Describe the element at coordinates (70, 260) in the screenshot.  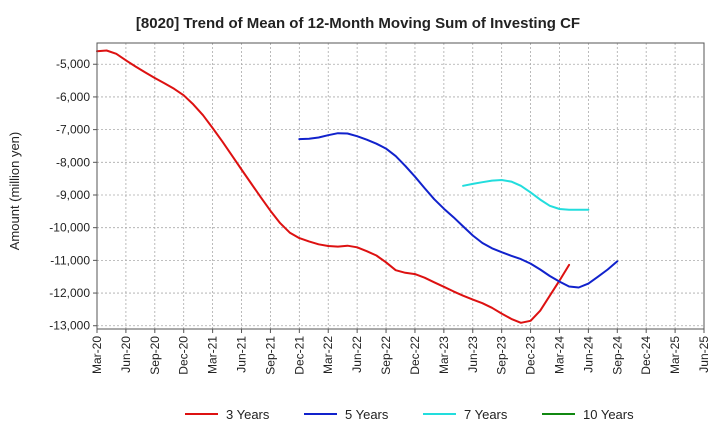
I see `y-tick-label: -11,000` at that location.